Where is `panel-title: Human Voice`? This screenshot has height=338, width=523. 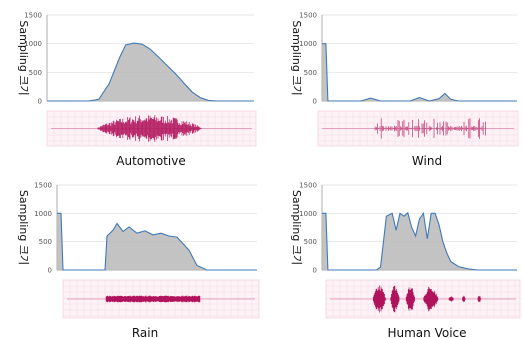
panel-title: Human Voice is located at coordinates (426, 332).